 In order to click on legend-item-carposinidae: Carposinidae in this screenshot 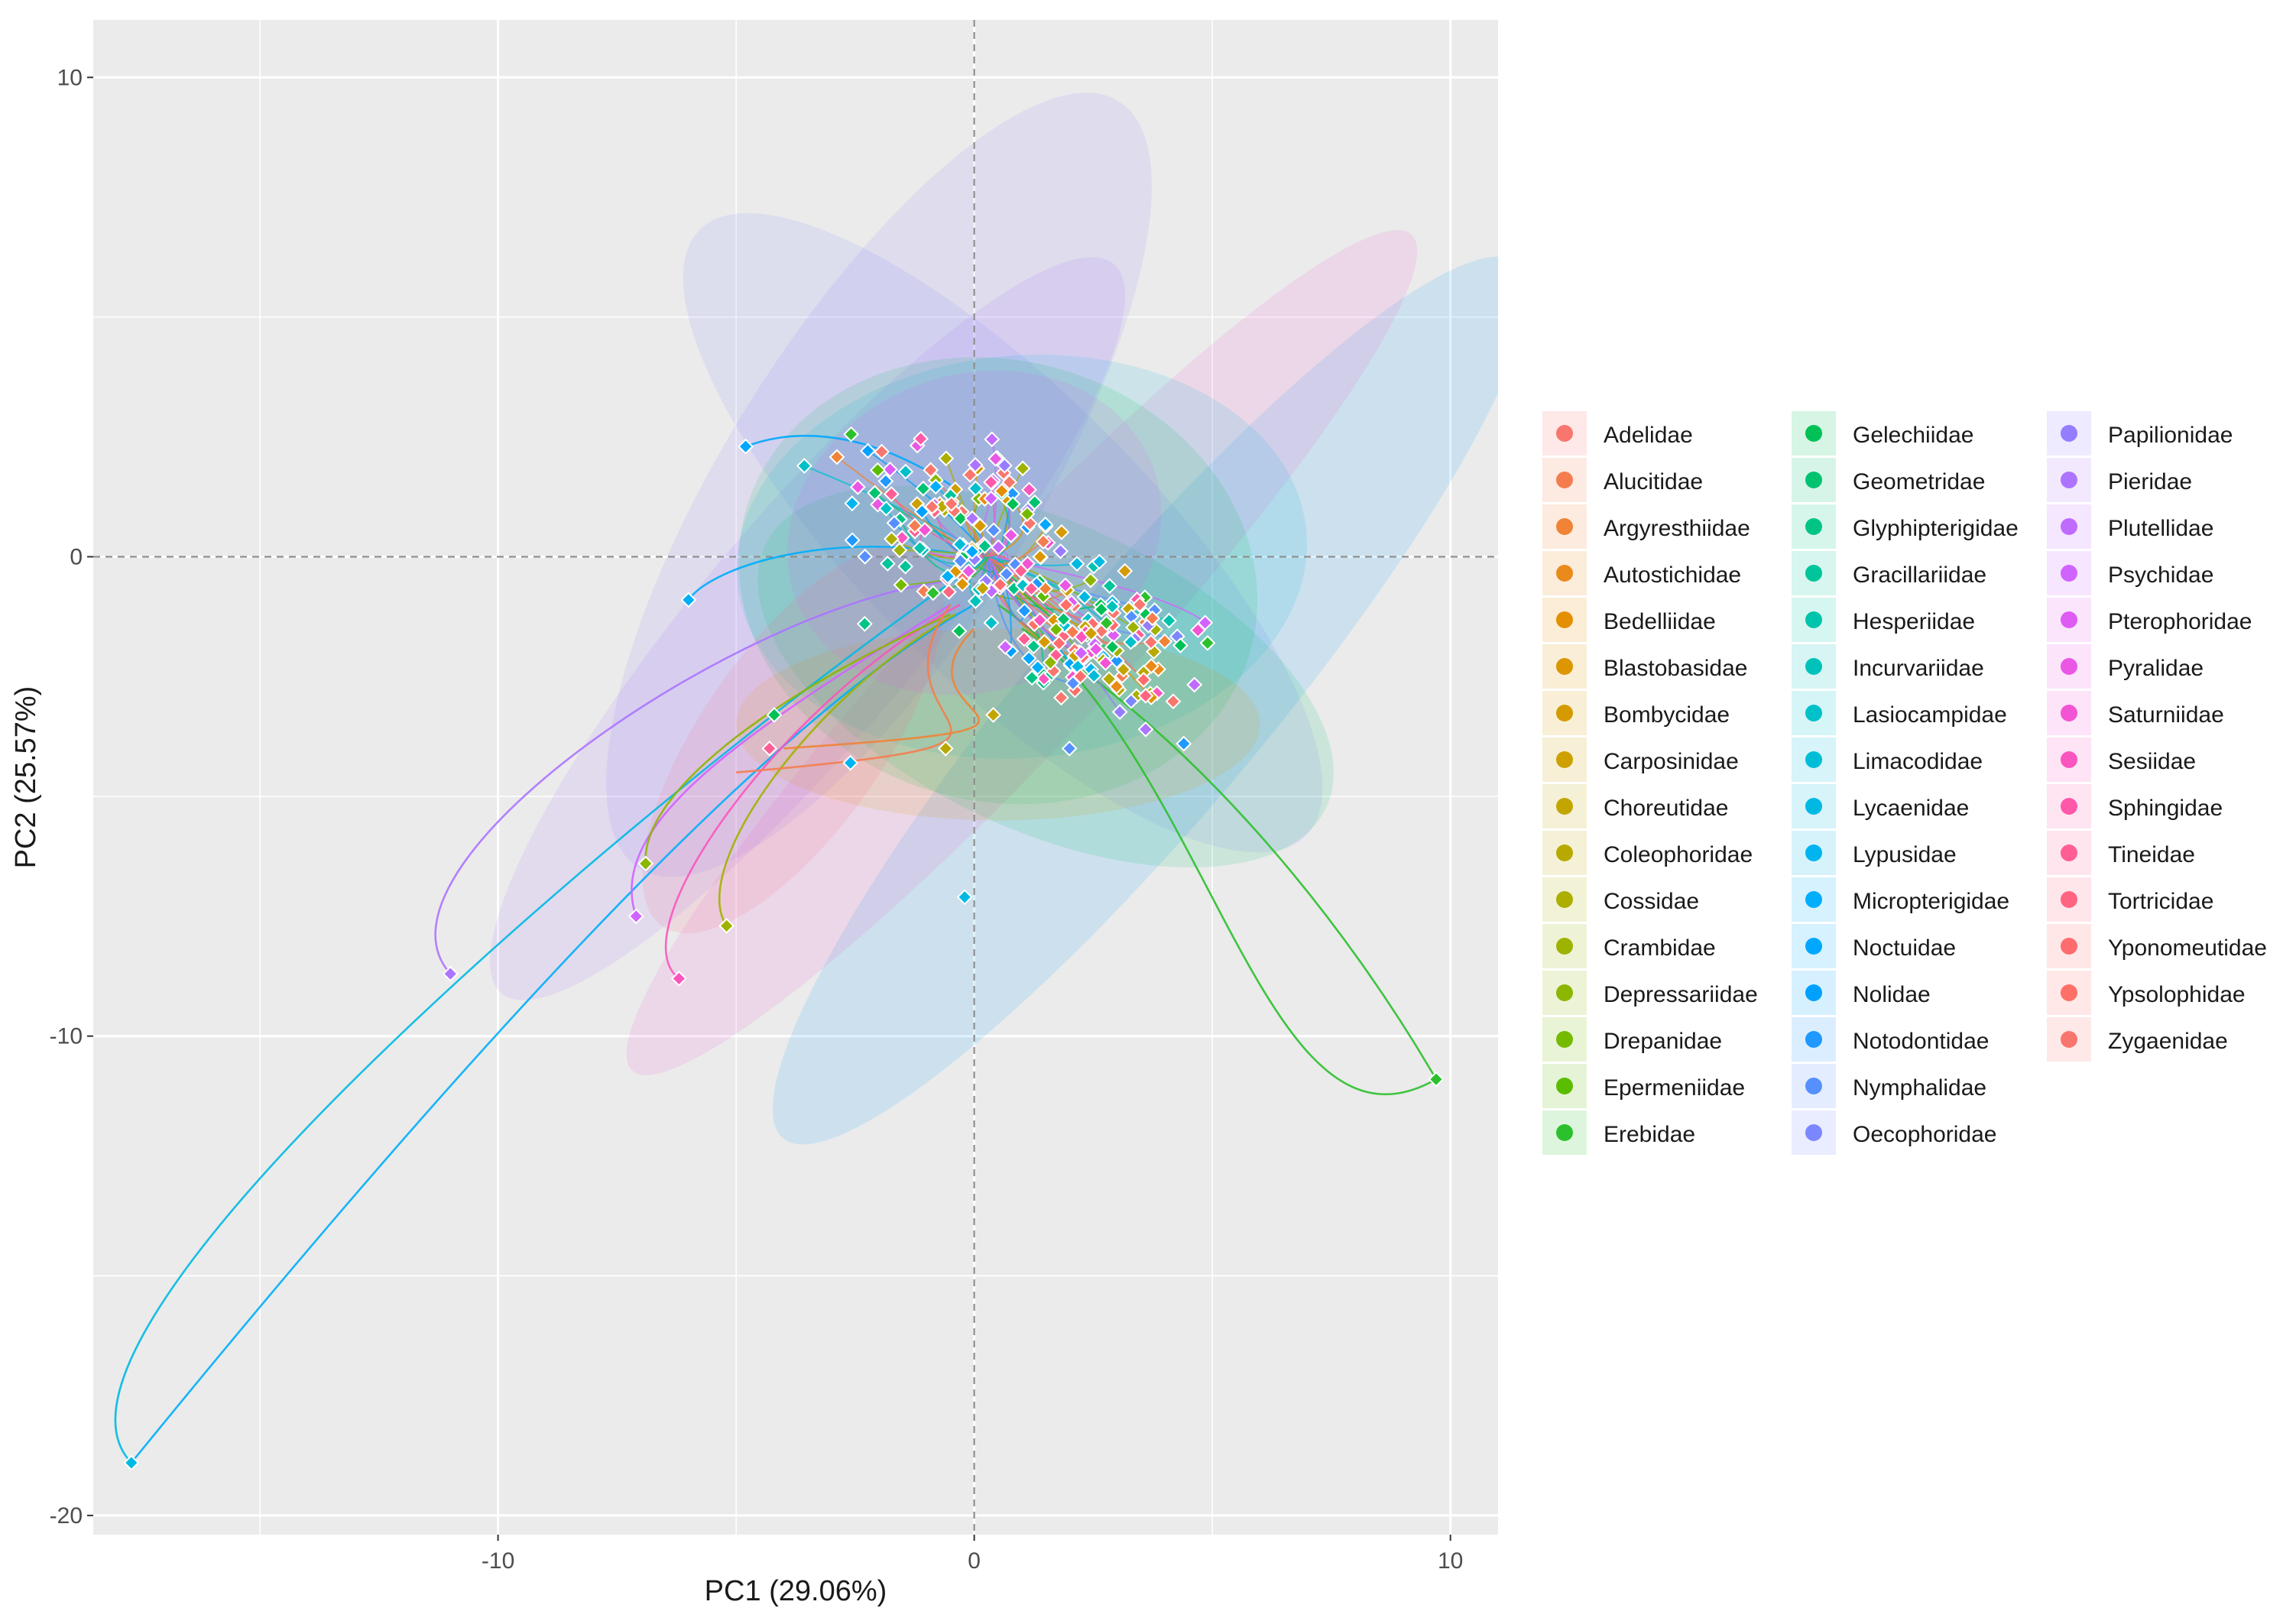, I will do `click(1641, 760)`.